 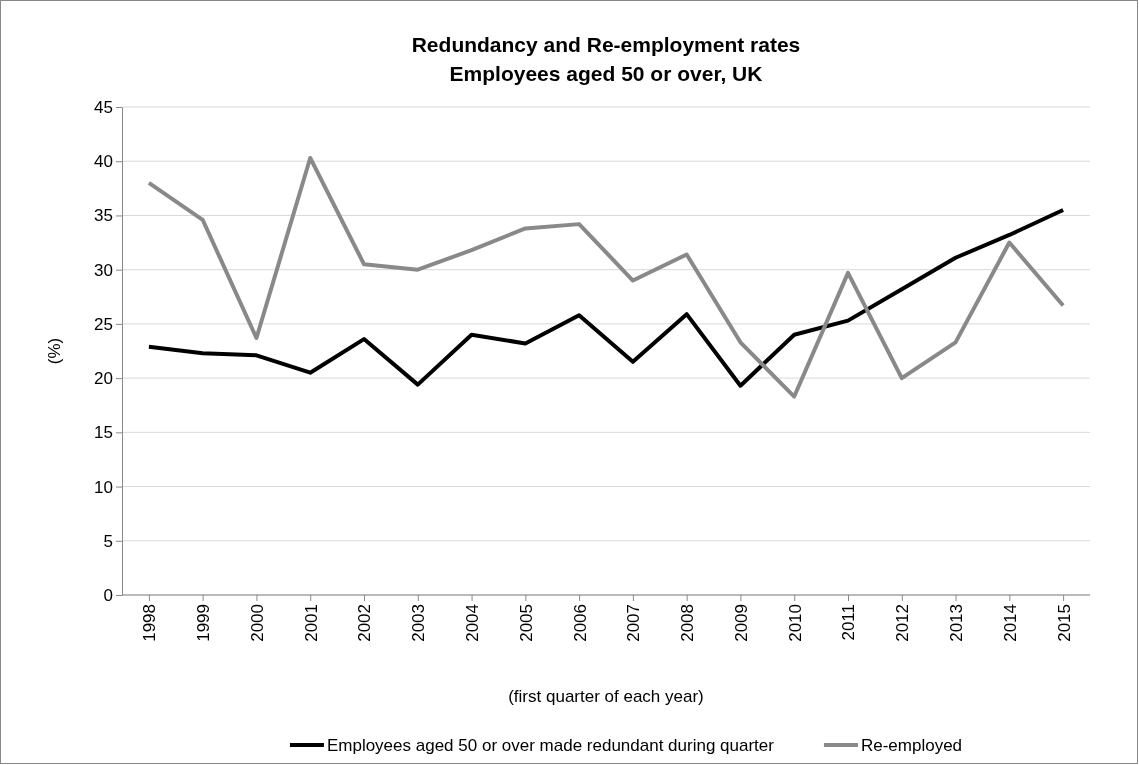 I want to click on y-tick-label: 40, so click(x=103, y=162).